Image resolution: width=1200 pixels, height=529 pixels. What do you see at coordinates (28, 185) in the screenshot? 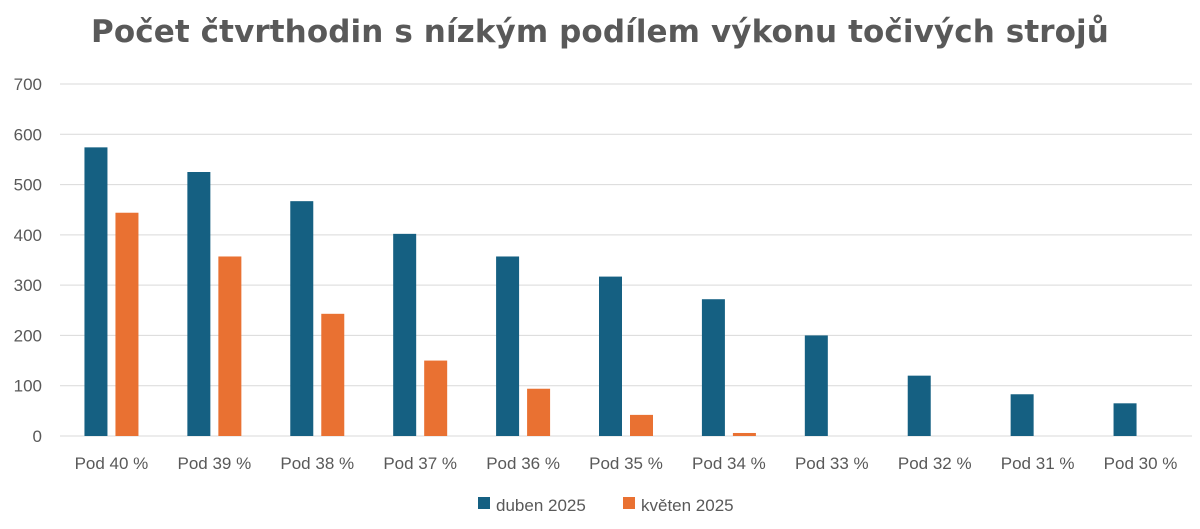
I see `y-tick-label: 500` at bounding box center [28, 185].